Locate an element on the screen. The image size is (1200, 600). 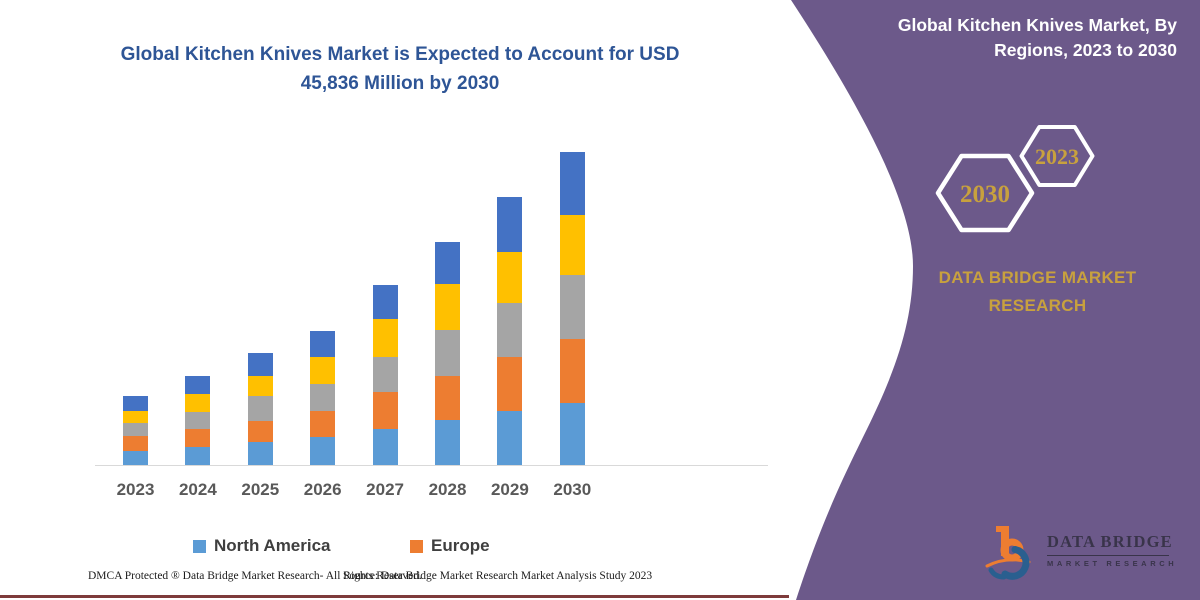
bar-segment-2023-europe is located at coordinates (135, 443).